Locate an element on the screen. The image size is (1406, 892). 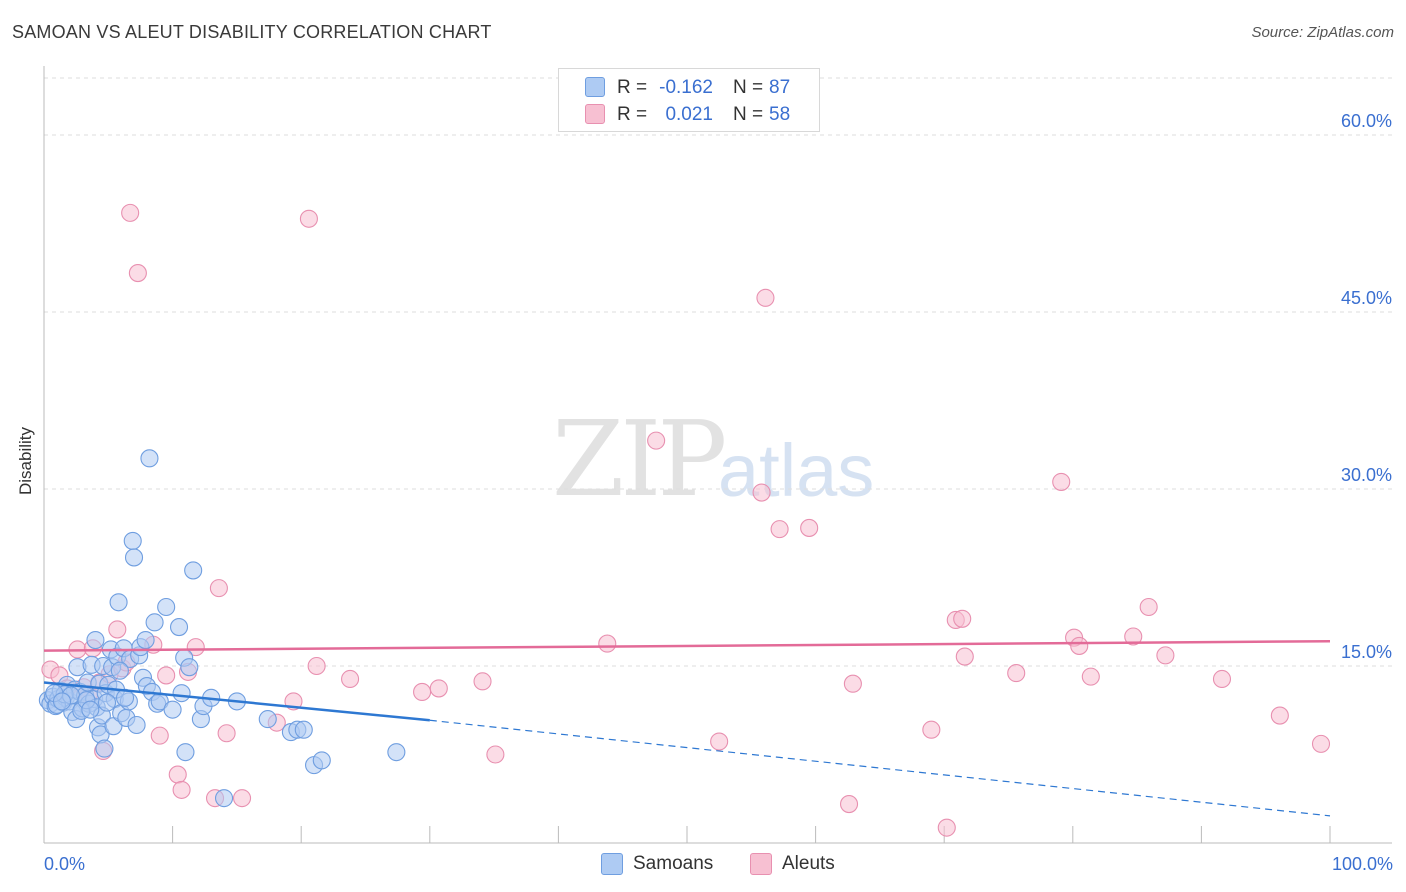
y-axis-label-text: Disability is located at coordinates (25, 460).